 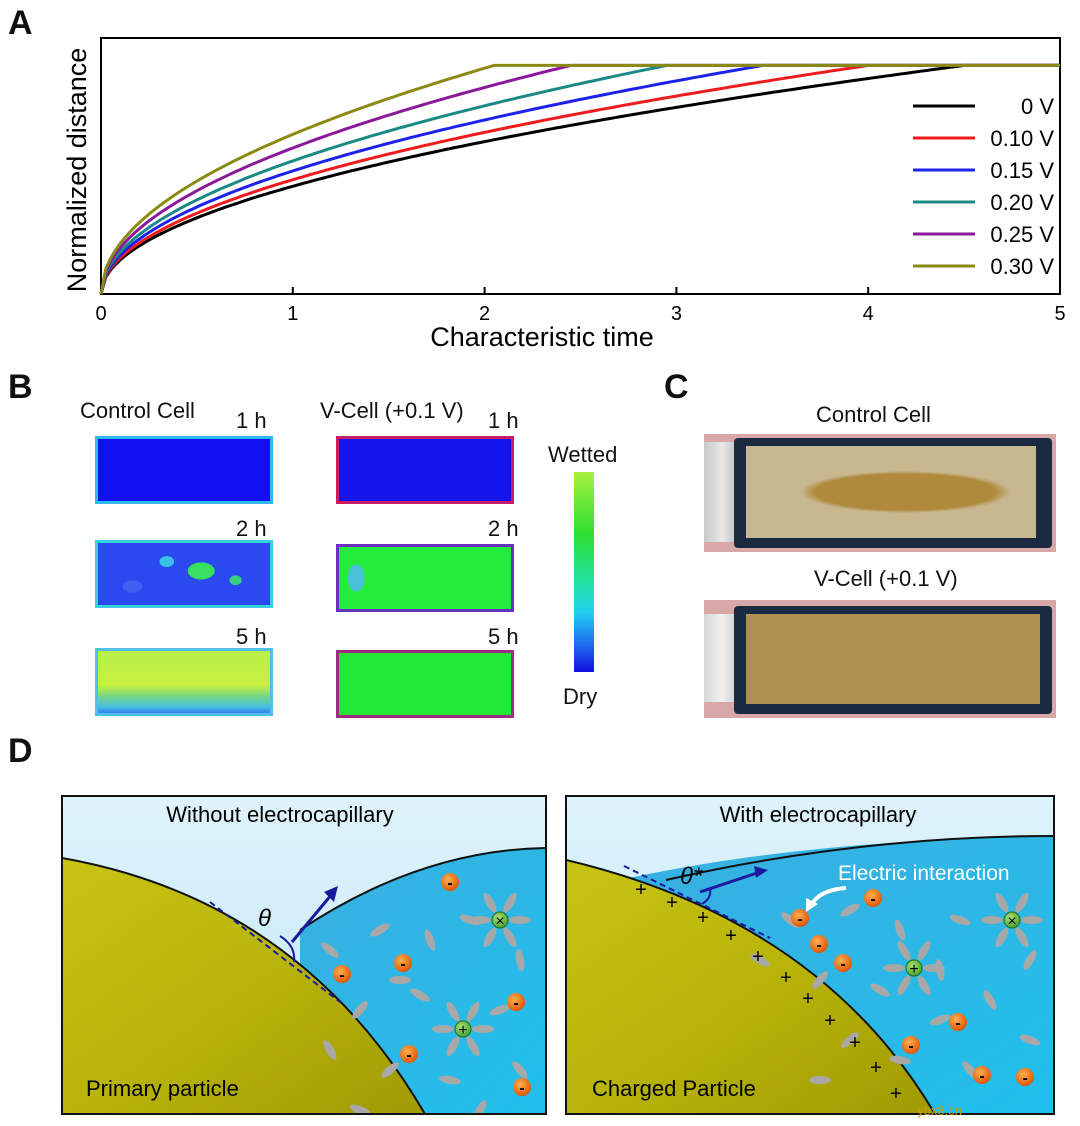 I want to click on vcell-photo, so click(x=880, y=659).